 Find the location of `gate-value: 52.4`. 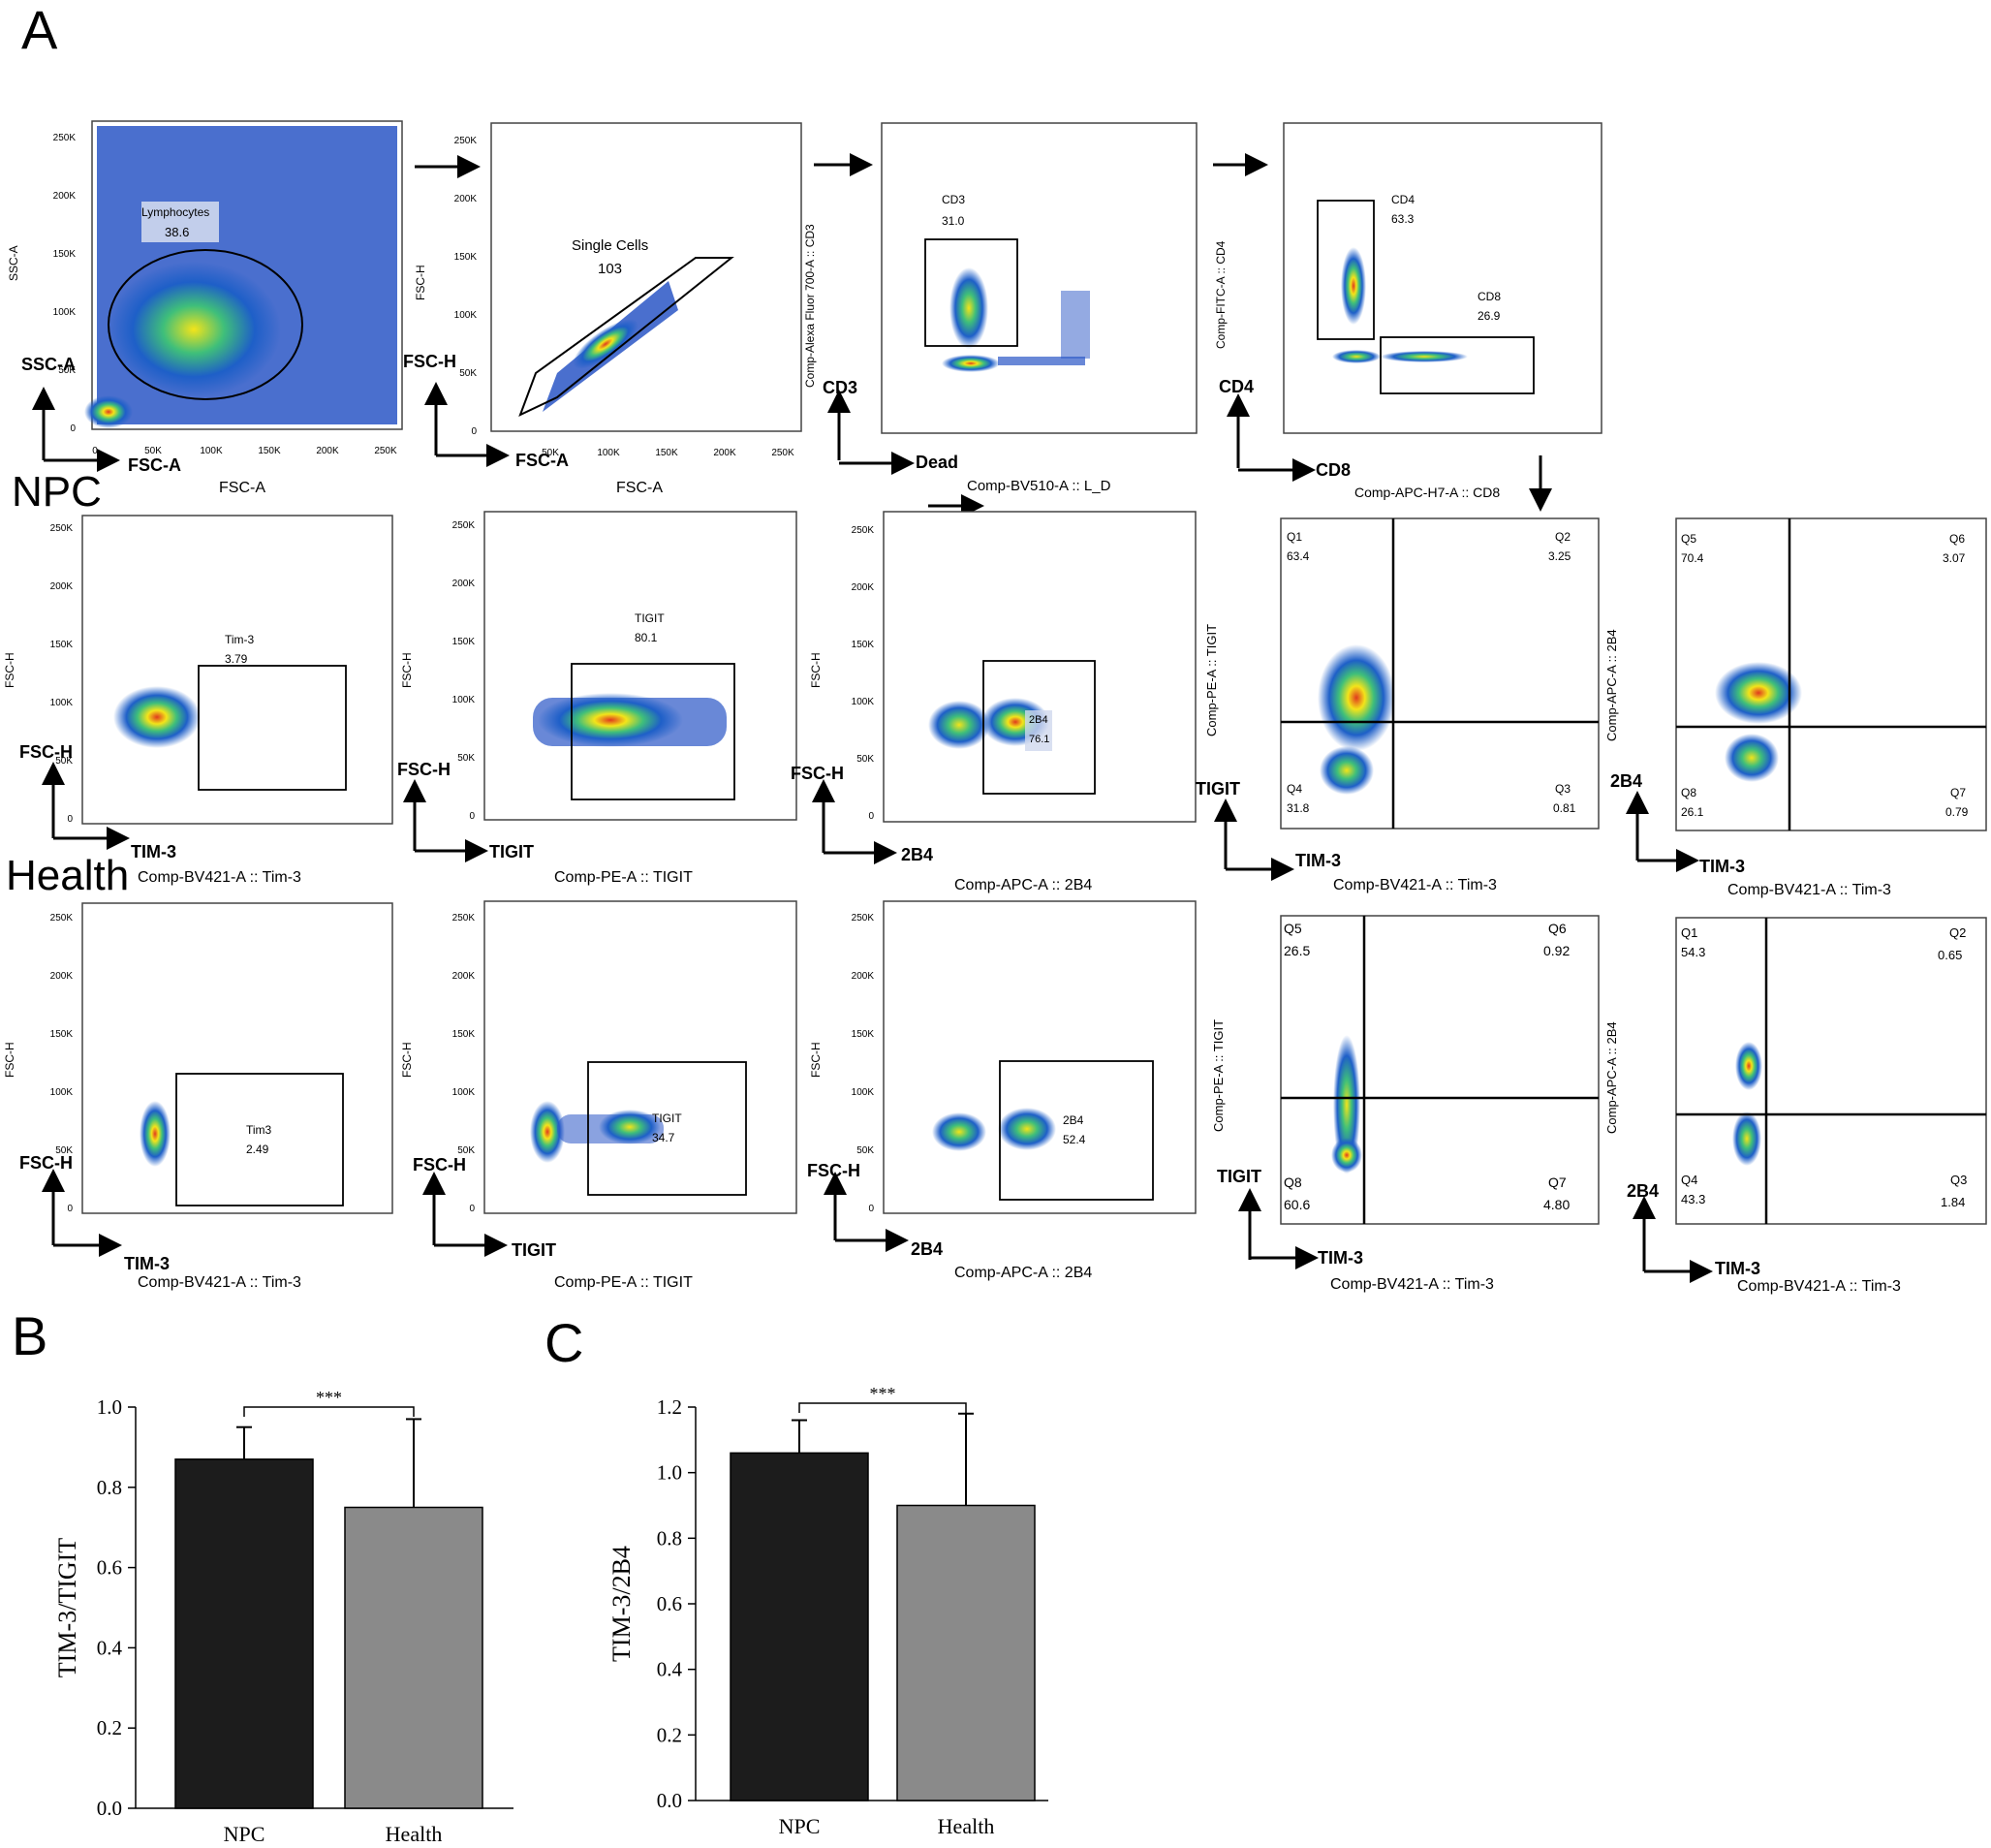

gate-value: 52.4 is located at coordinates (1074, 1139).